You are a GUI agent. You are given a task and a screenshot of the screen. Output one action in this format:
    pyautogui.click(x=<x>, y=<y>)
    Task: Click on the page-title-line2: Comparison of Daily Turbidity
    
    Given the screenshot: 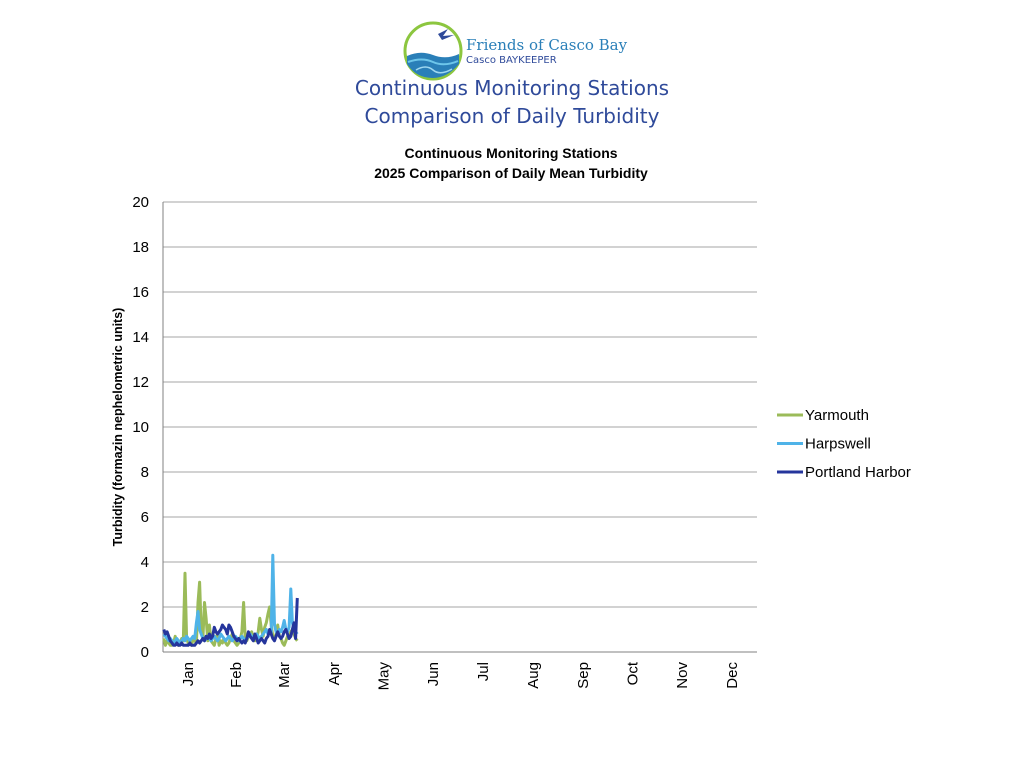 What is the action you would take?
    pyautogui.click(x=512, y=116)
    